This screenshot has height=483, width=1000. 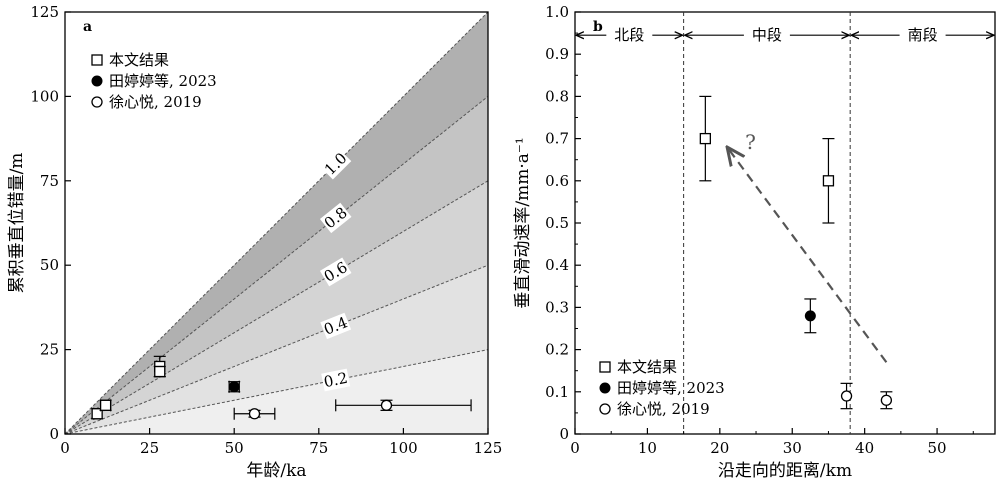 What do you see at coordinates (87, 27) in the screenshot?
I see `panel-letter-a: a` at bounding box center [87, 27].